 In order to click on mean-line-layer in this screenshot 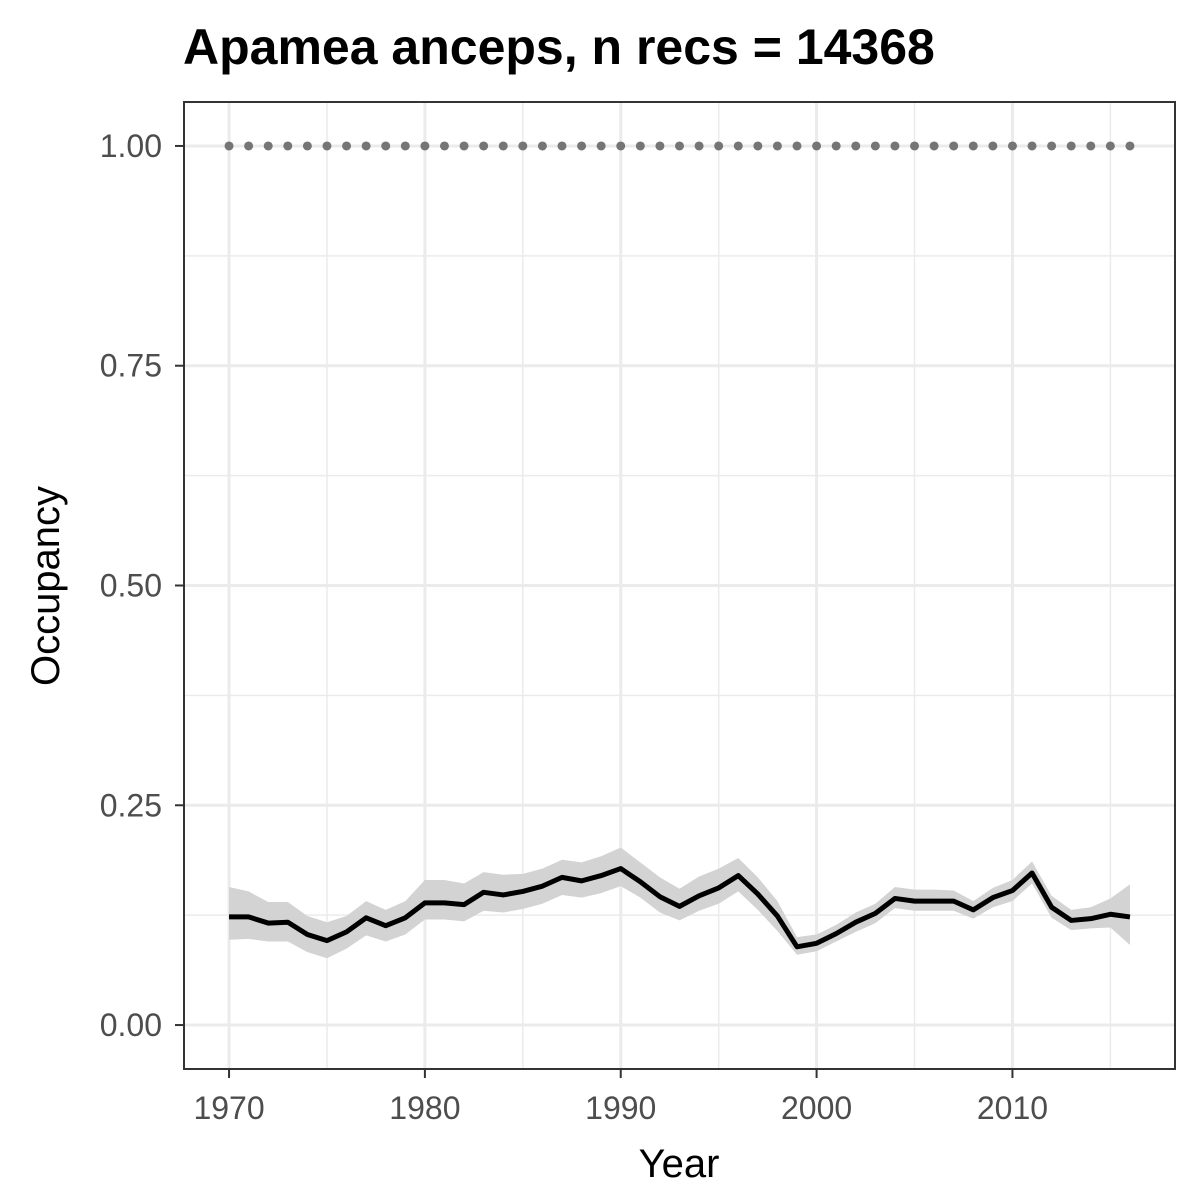, I will do `click(680, 908)`.